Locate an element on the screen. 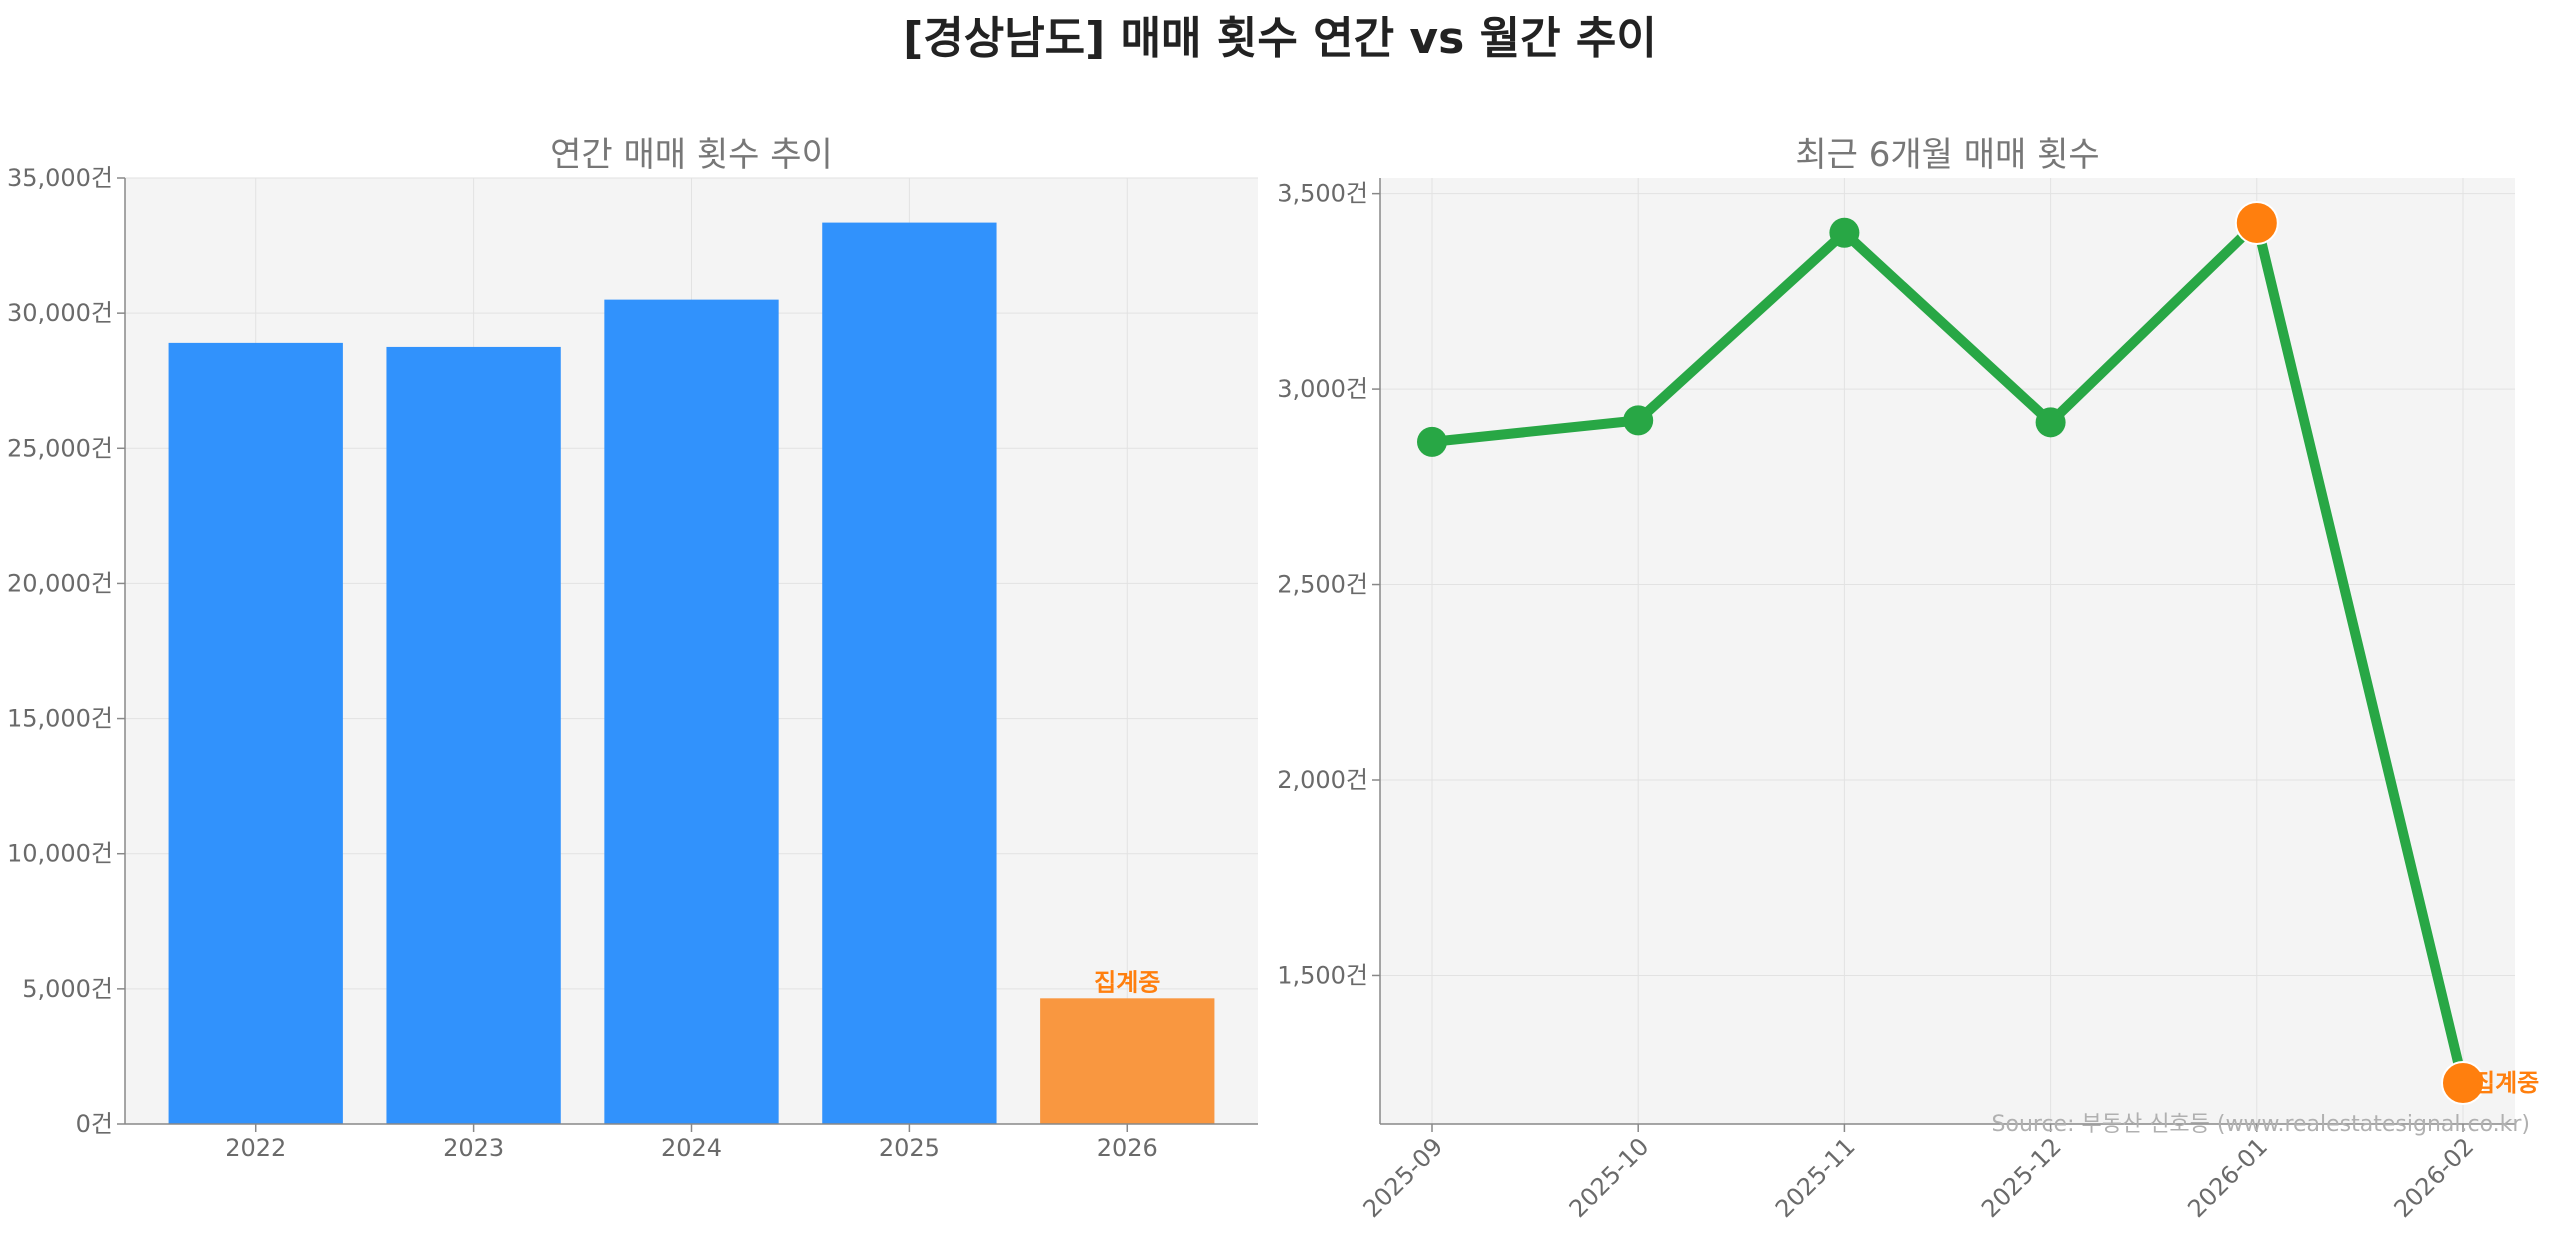 This screenshot has height=1234, width=2560. monthly-chart-title: 최근 6개월 매매 횟수 is located at coordinates (1947, 155).